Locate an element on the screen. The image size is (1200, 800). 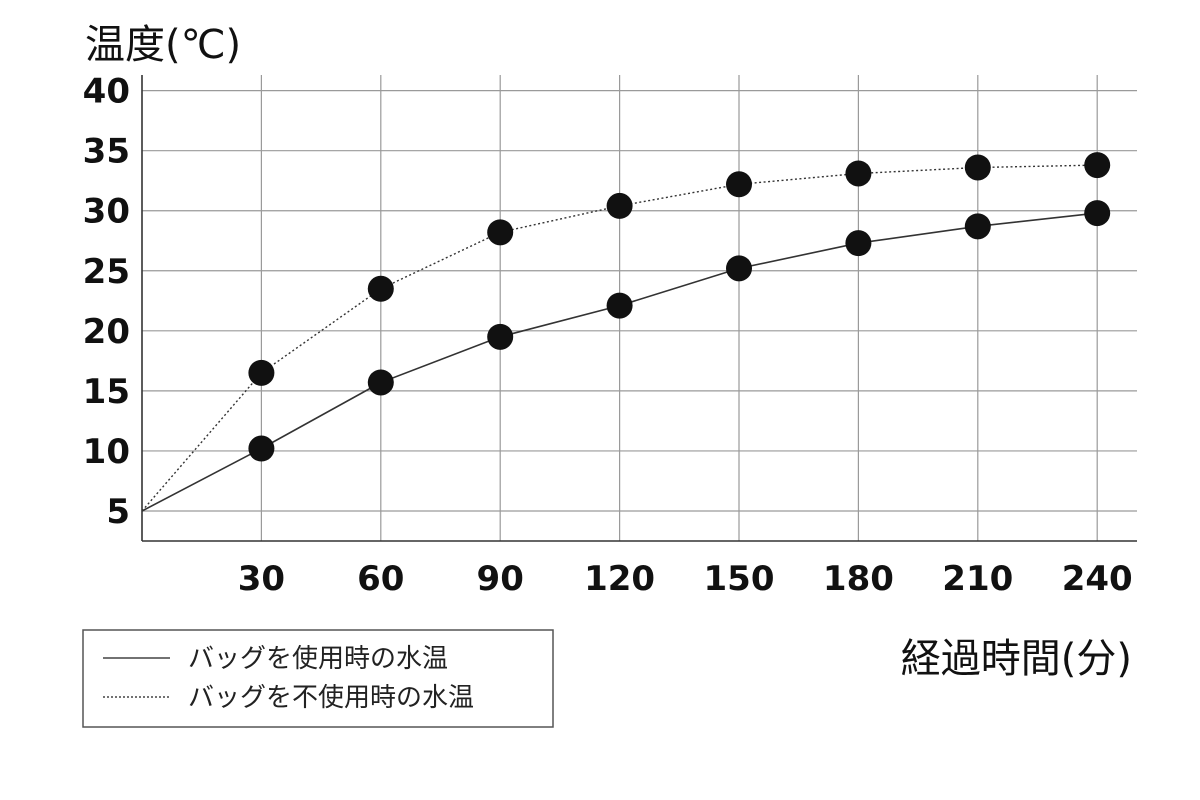
x-axis-title: 経過時間(分) is located at coordinates (1016, 659).